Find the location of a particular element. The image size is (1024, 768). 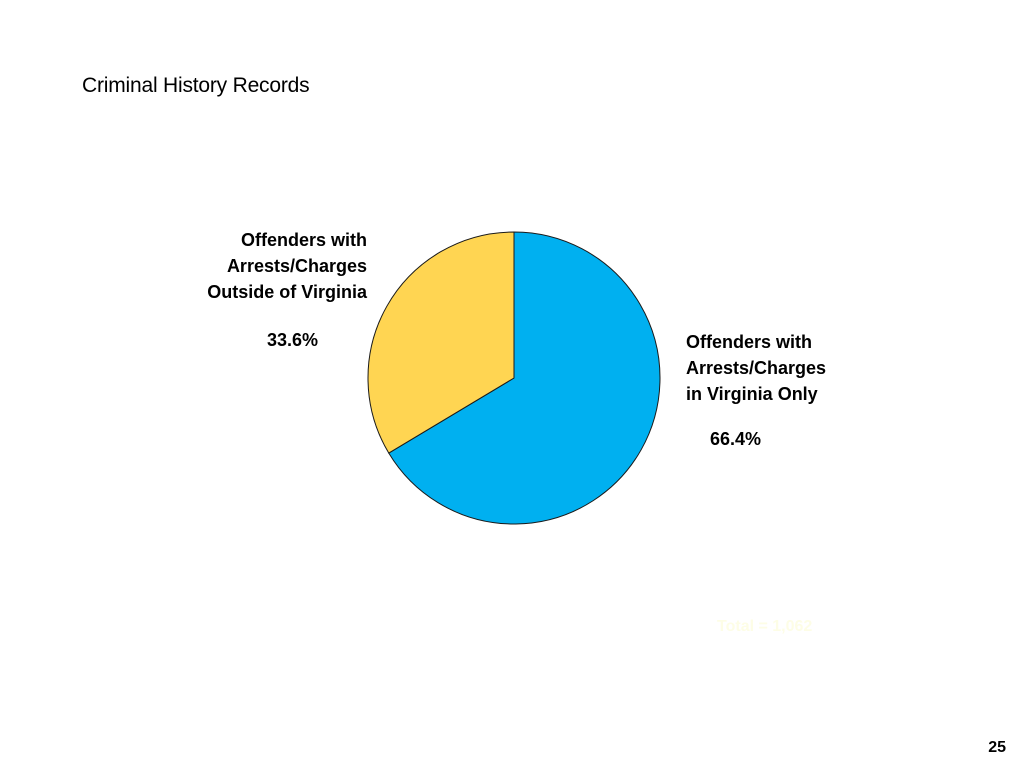

page-title: Criminal History Records is located at coordinates (196, 85).